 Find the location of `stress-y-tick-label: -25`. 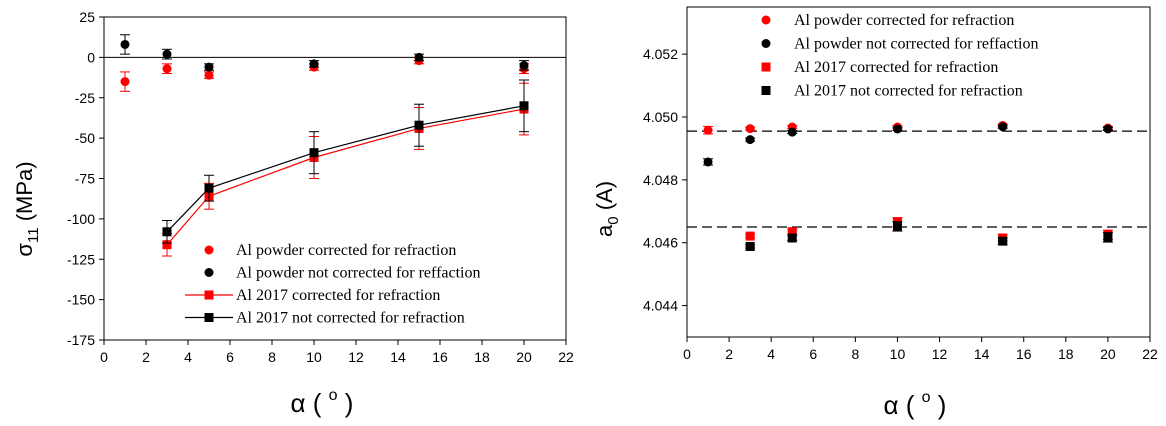

stress-y-tick-label: -25 is located at coordinates (85, 98).